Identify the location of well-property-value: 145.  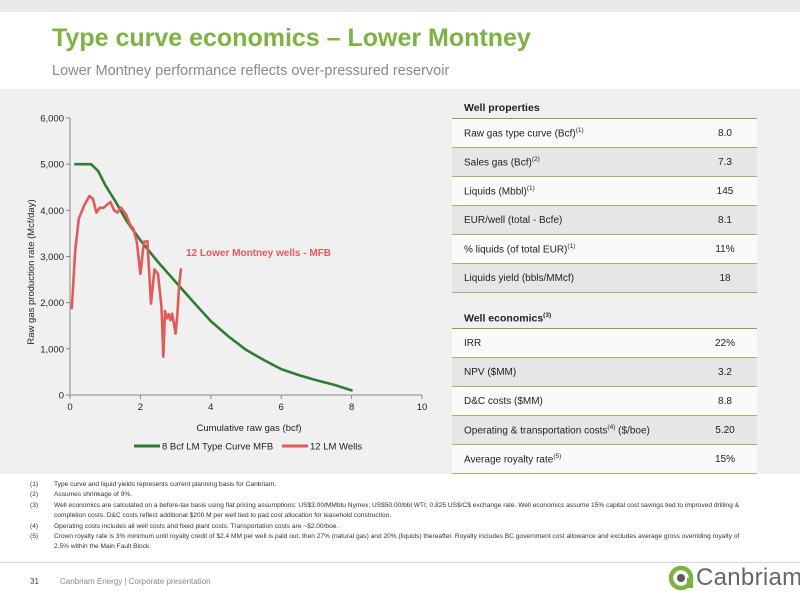
(725, 191).